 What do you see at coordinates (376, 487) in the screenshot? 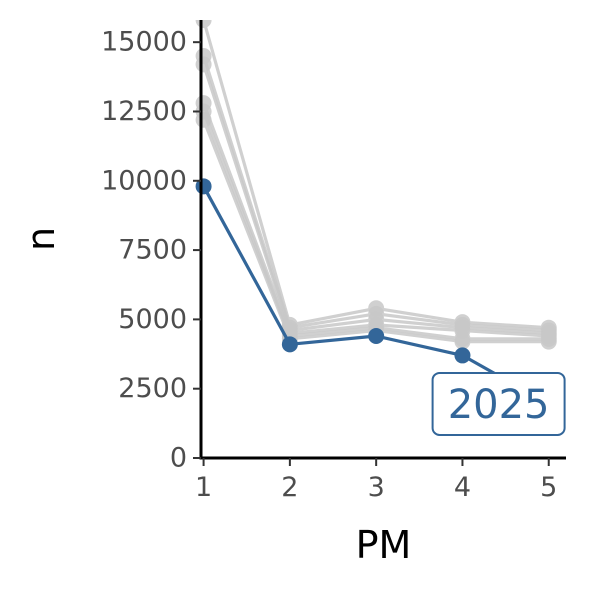
I see `x-tick-label: 3` at bounding box center [376, 487].